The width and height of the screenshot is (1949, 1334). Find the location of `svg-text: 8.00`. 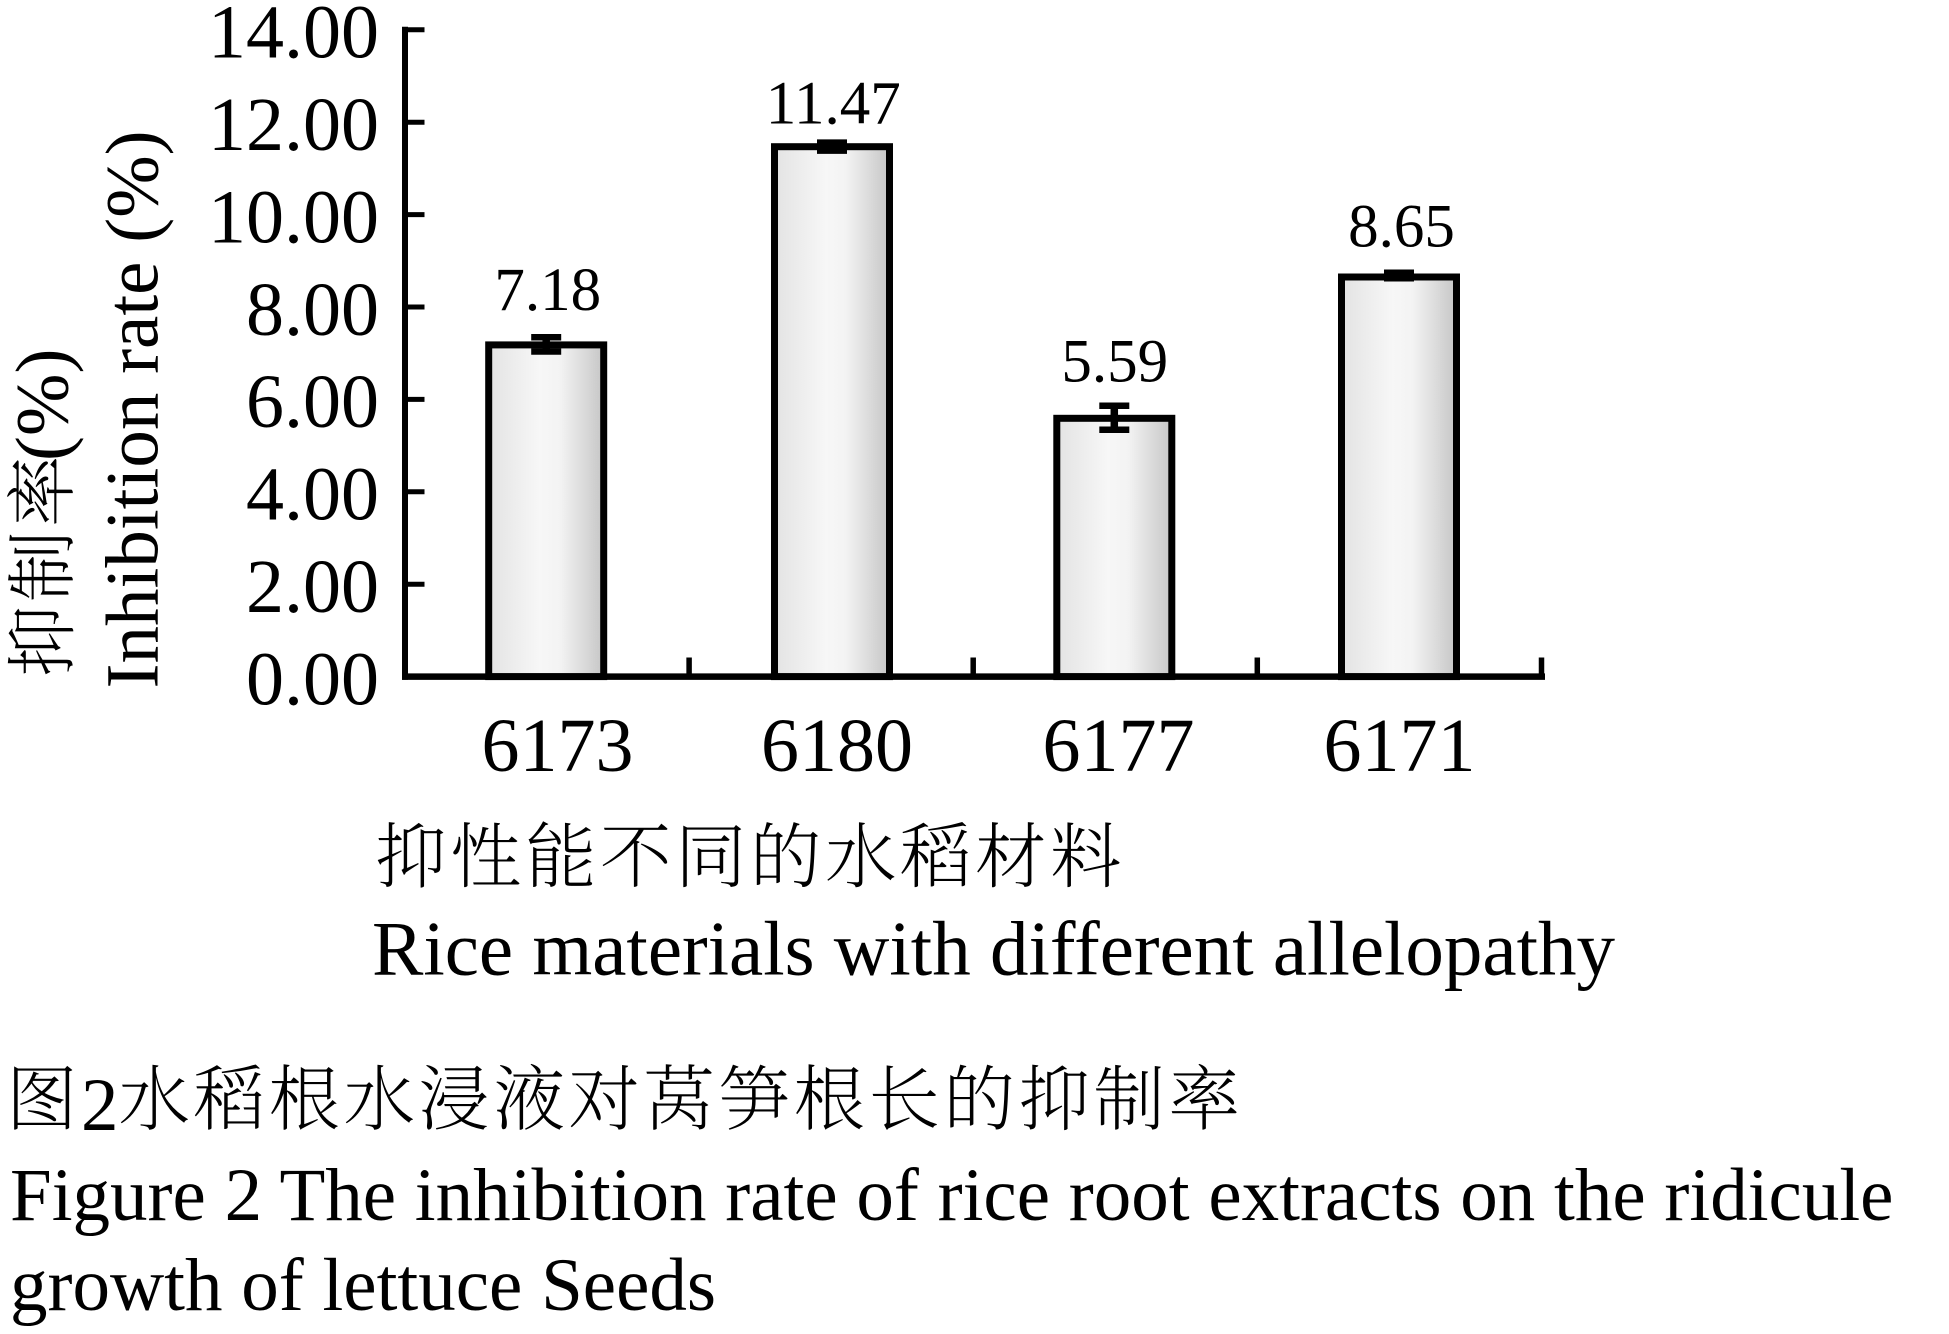

svg-text: 8.00 is located at coordinates (312, 310).